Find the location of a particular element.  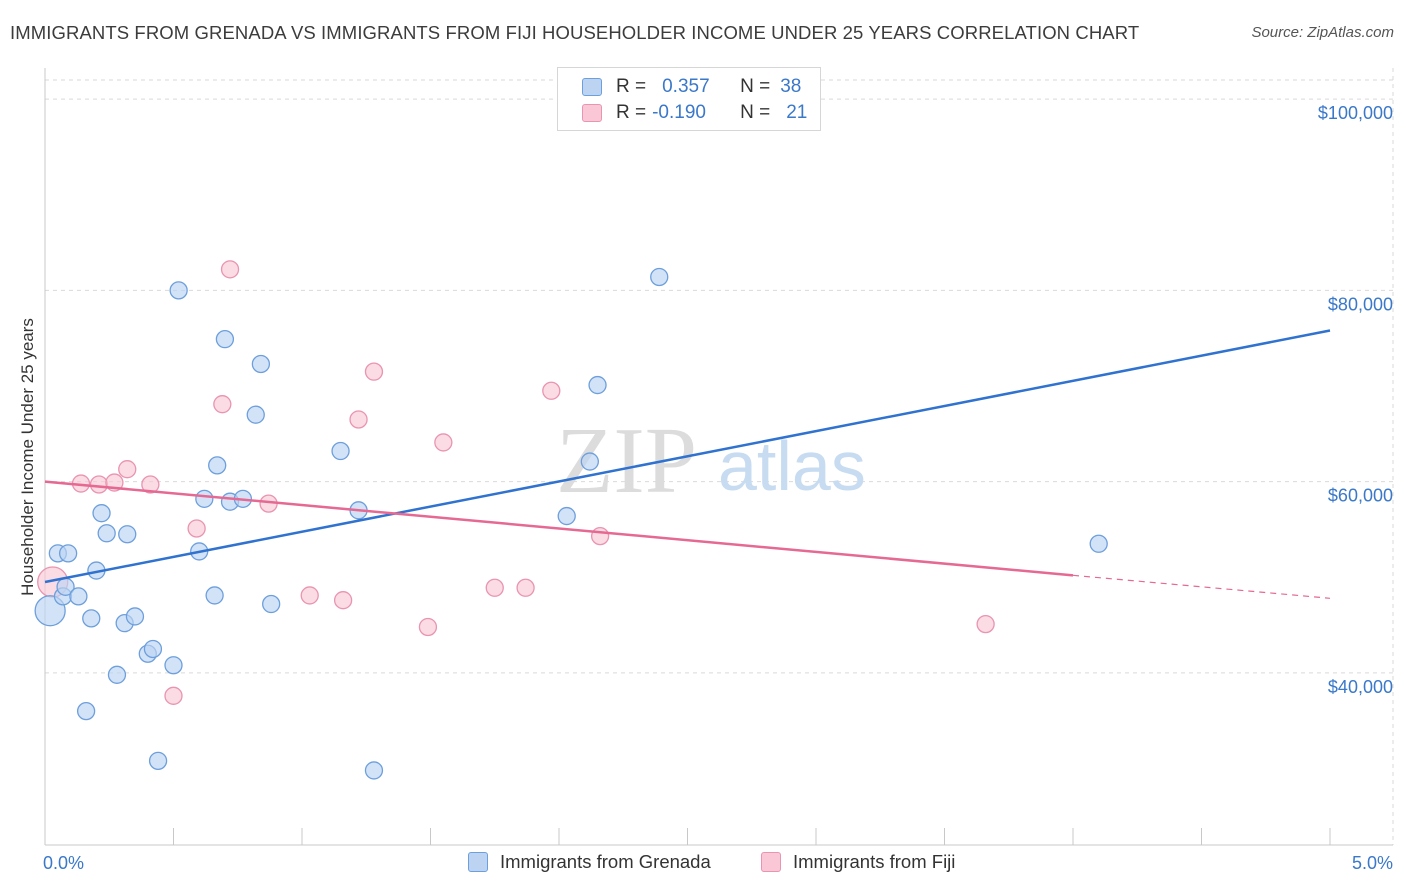

y-tick-label: $80,000 is located at coordinates (1360, 304).